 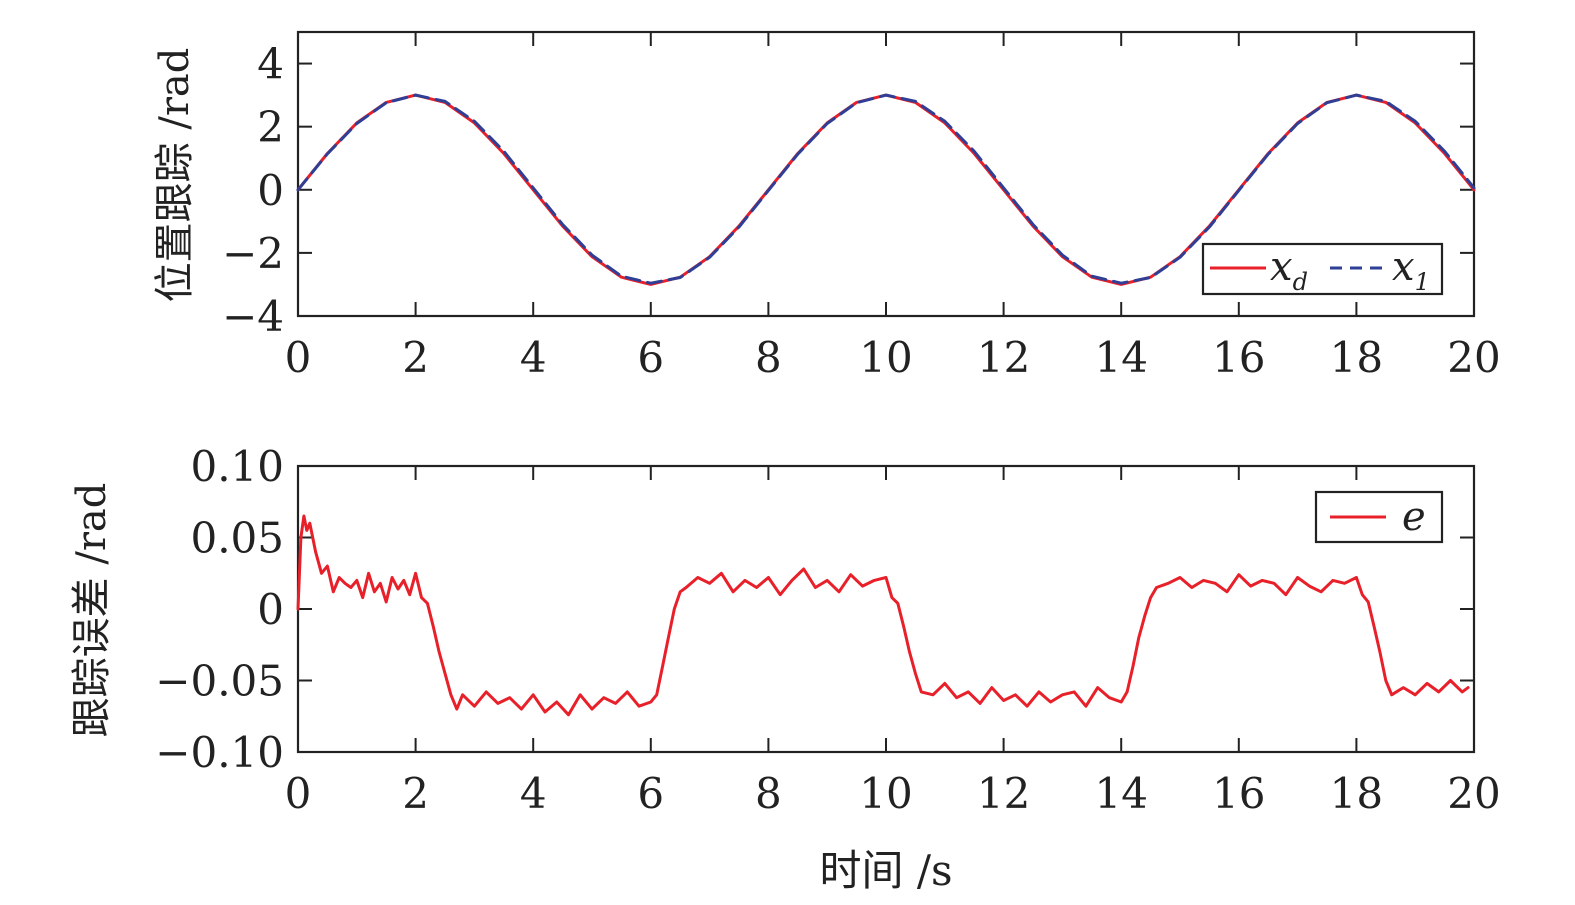 I want to click on legend-e-label: e, so click(x=1414, y=517).